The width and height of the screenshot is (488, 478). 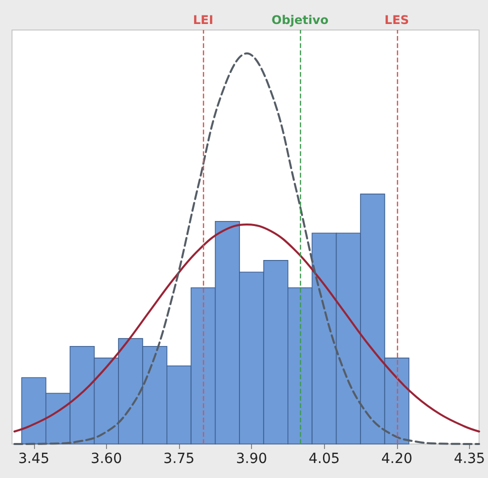 I want to click on x-tick-label: 4.20, so click(x=396, y=459).